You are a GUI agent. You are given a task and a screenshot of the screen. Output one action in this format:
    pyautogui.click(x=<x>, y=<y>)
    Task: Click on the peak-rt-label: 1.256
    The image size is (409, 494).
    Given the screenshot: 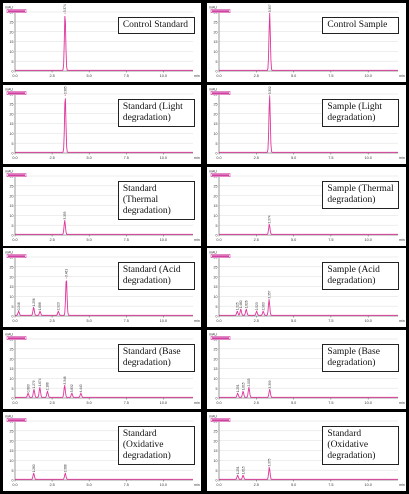 What is the action you would take?
    pyautogui.click(x=34, y=303)
    